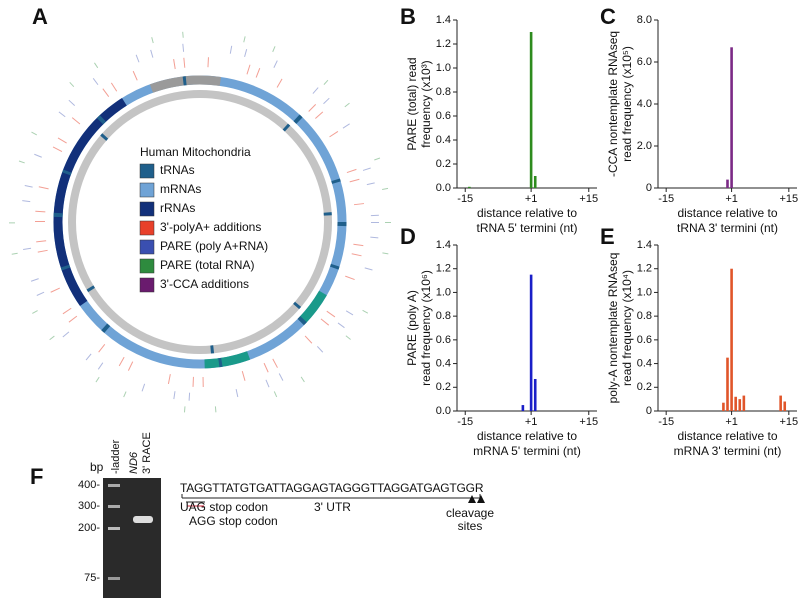 The width and height of the screenshot is (800, 602). Describe the element at coordinates (527, 451) in the screenshot. I see `x-axis-label: mRNA 5' termini (nt)` at that location.